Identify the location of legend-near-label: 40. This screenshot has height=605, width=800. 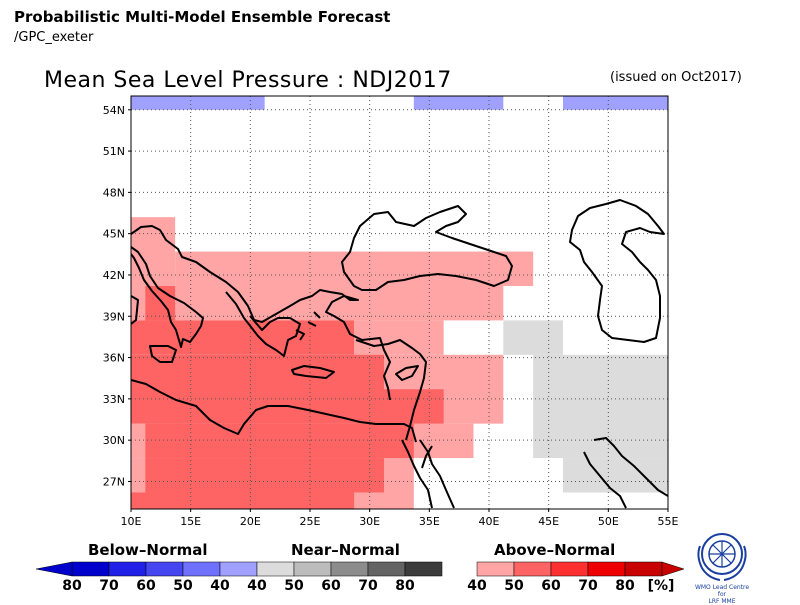
(257, 586).